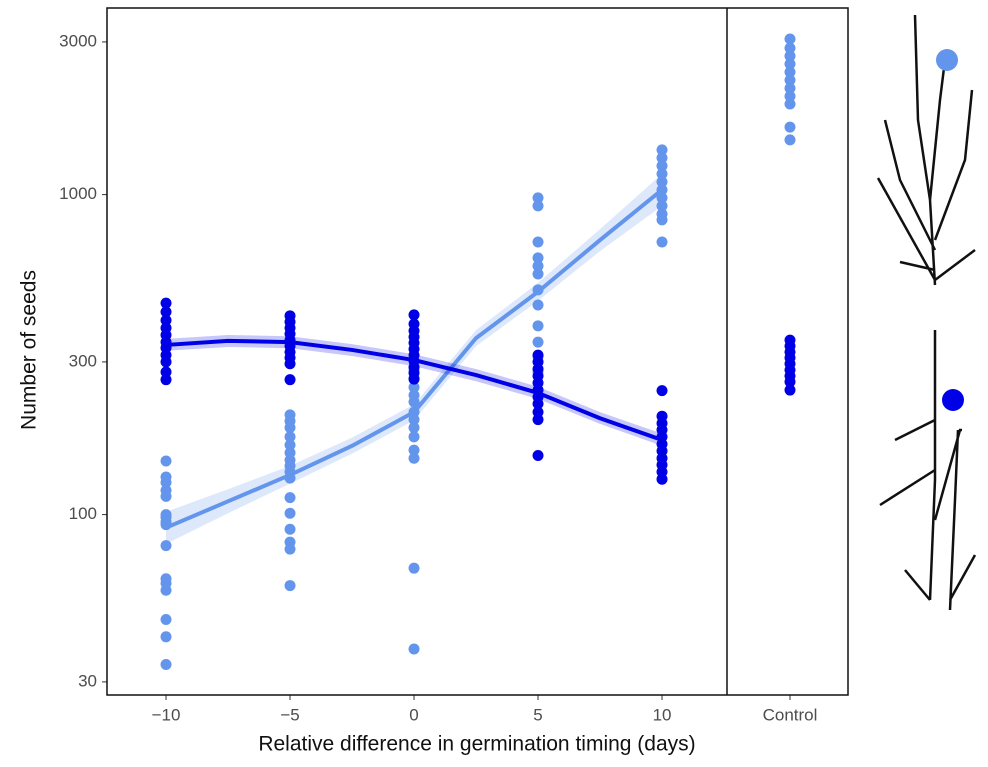  What do you see at coordinates (413, 714) in the screenshot?
I see `x-tick-label: 0` at bounding box center [413, 714].